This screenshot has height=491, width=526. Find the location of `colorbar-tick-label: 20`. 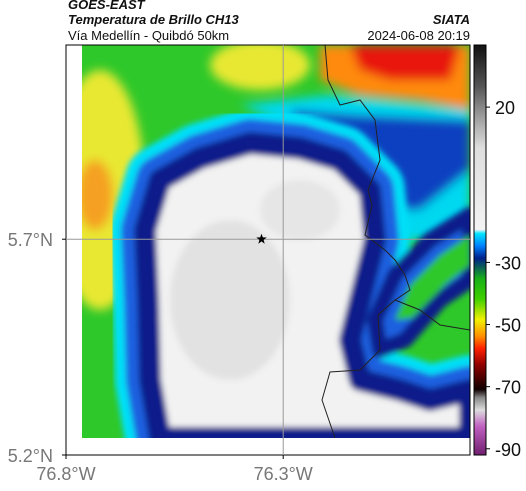

colorbar-tick-label: 20 is located at coordinates (505, 108).